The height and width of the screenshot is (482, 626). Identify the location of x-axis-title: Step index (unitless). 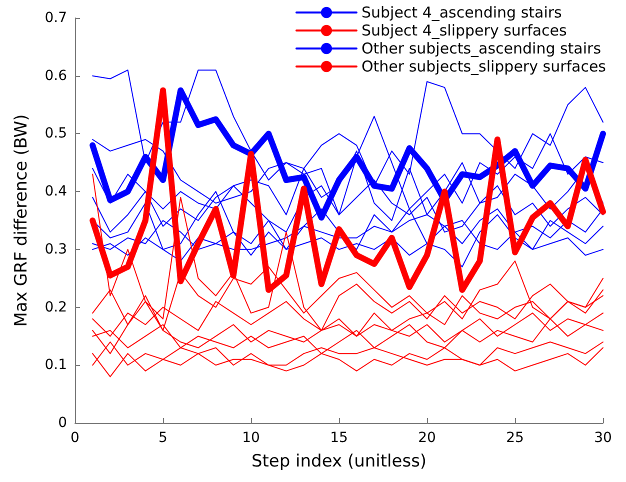
(339, 462).